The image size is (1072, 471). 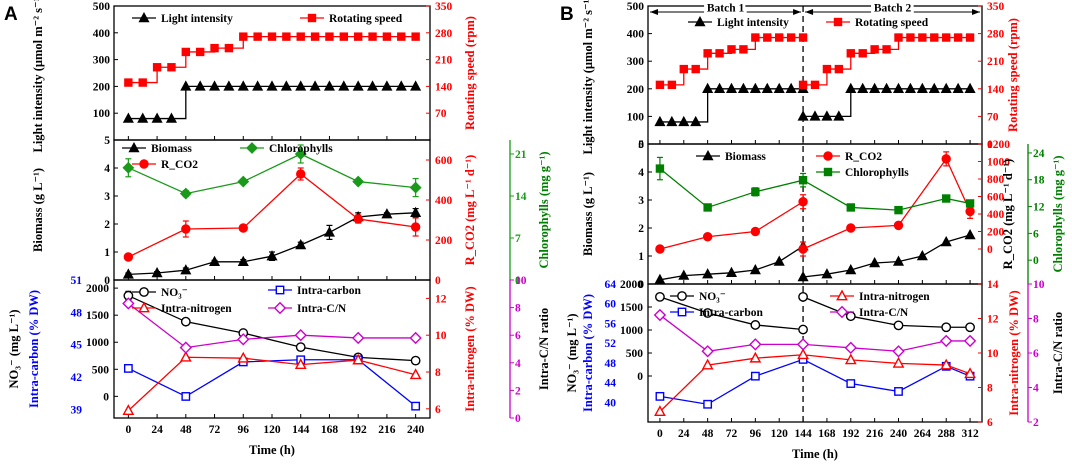 What do you see at coordinates (990, 145) in the screenshot?
I see `tick-label-top-right: 0` at bounding box center [990, 145].